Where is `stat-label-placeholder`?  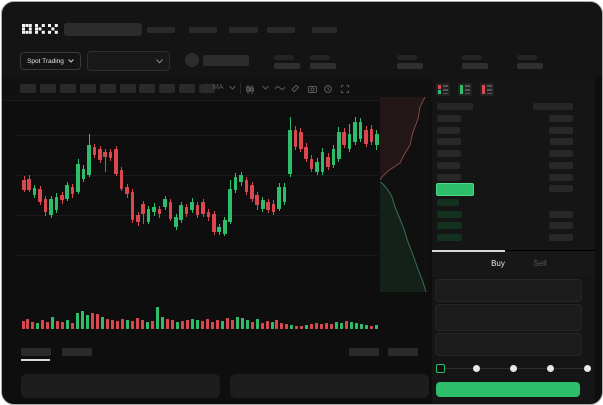
stat-label-placeholder is located at coordinates (407, 57).